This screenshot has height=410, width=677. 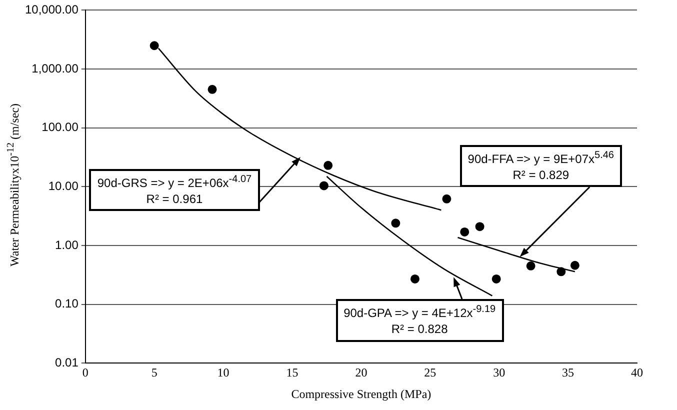 What do you see at coordinates (499, 373) in the screenshot?
I see `x-tick-label: 30` at bounding box center [499, 373].